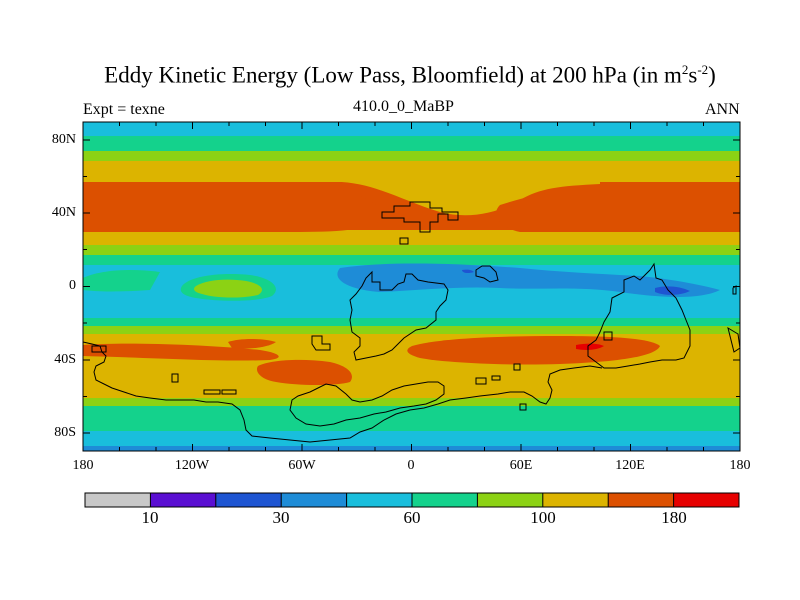 The image size is (800, 600). What do you see at coordinates (543, 517) in the screenshot?
I see `colorbar-label: 100` at bounding box center [543, 517].